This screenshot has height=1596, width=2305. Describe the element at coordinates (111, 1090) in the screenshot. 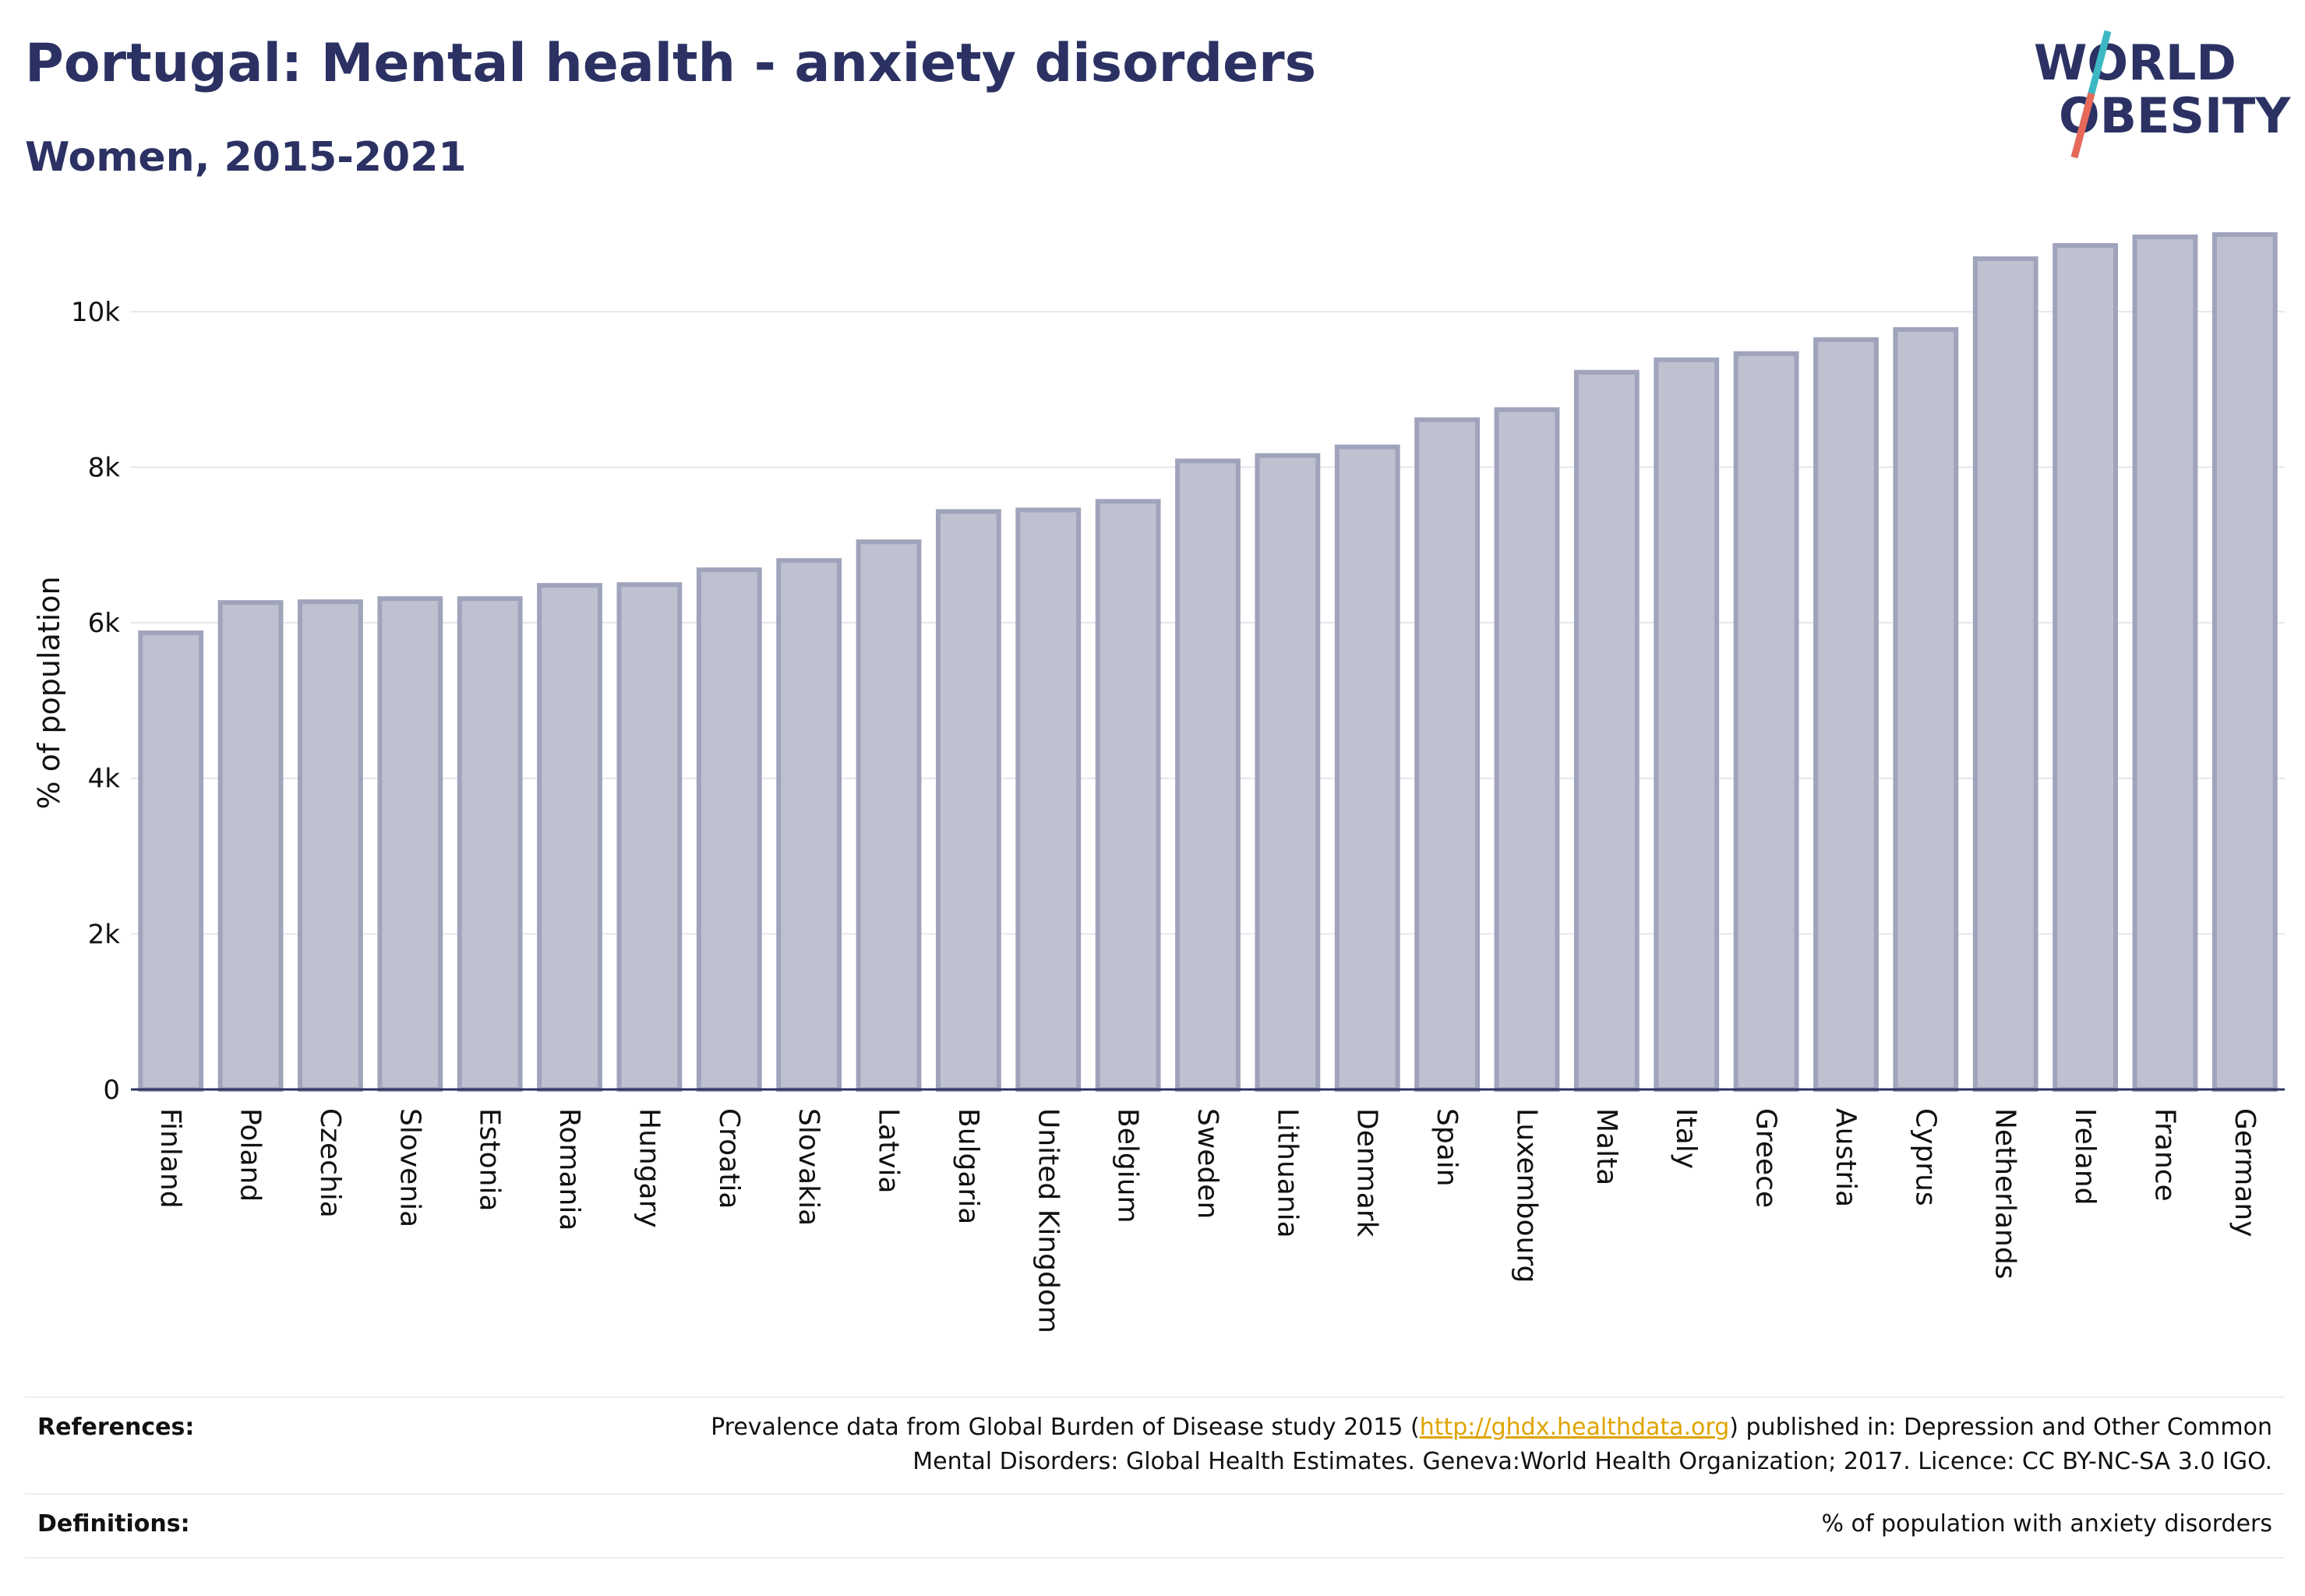

I see `y-tick-label: 0` at that location.